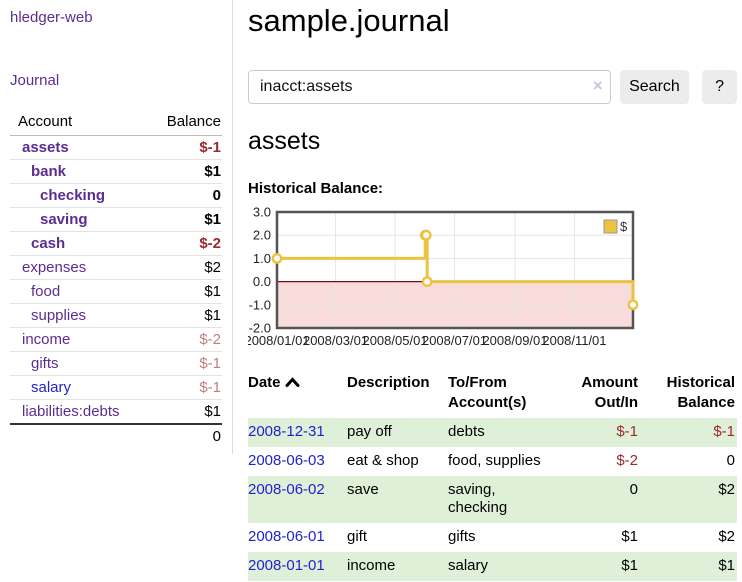  Describe the element at coordinates (719, 87) in the screenshot. I see `help-button: ?` at that location.